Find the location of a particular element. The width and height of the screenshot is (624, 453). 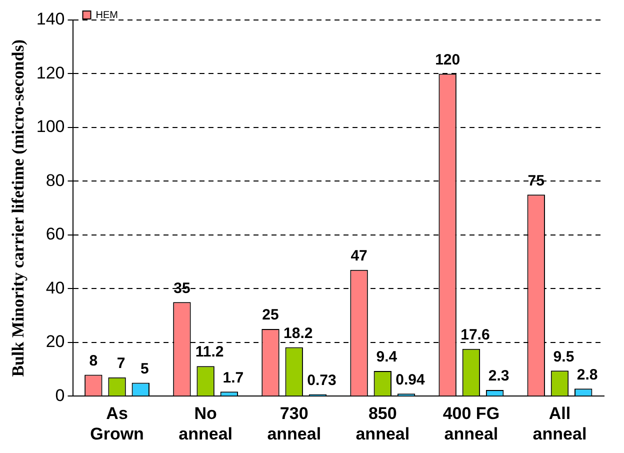

data-label: 120 is located at coordinates (447, 59).